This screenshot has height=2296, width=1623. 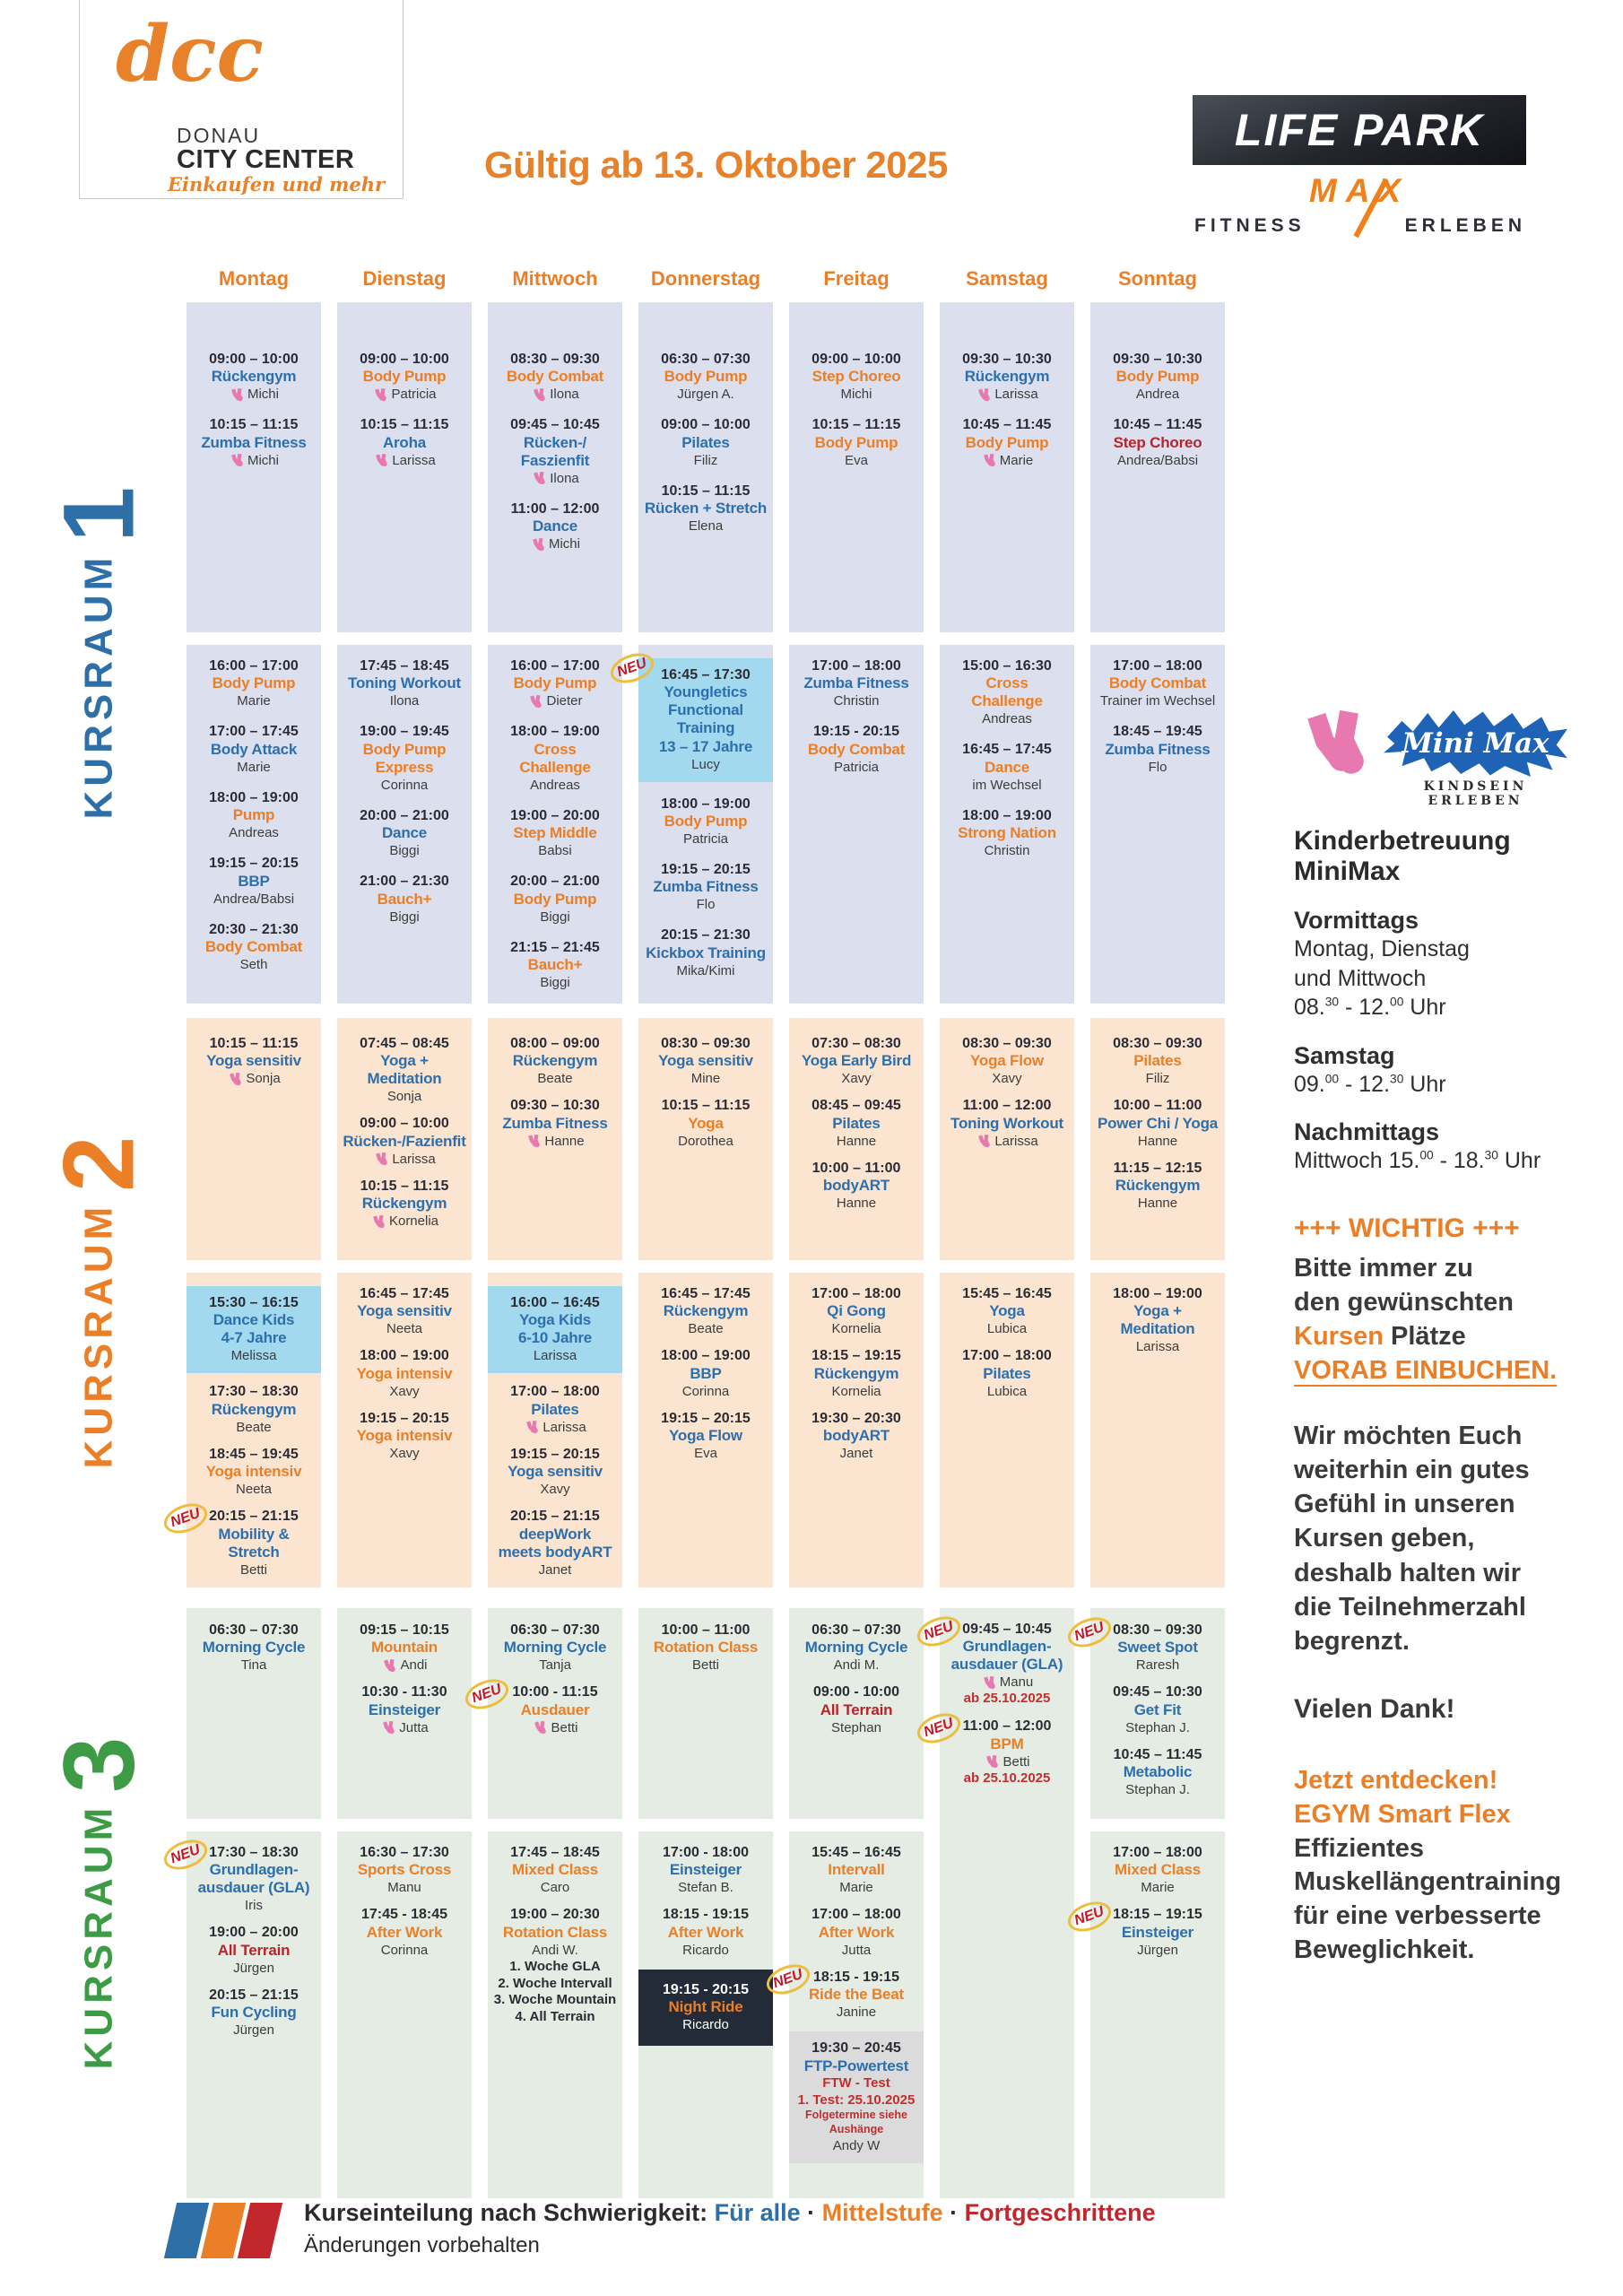 I want to click on day-header-freitag: Freitag, so click(x=856, y=278).